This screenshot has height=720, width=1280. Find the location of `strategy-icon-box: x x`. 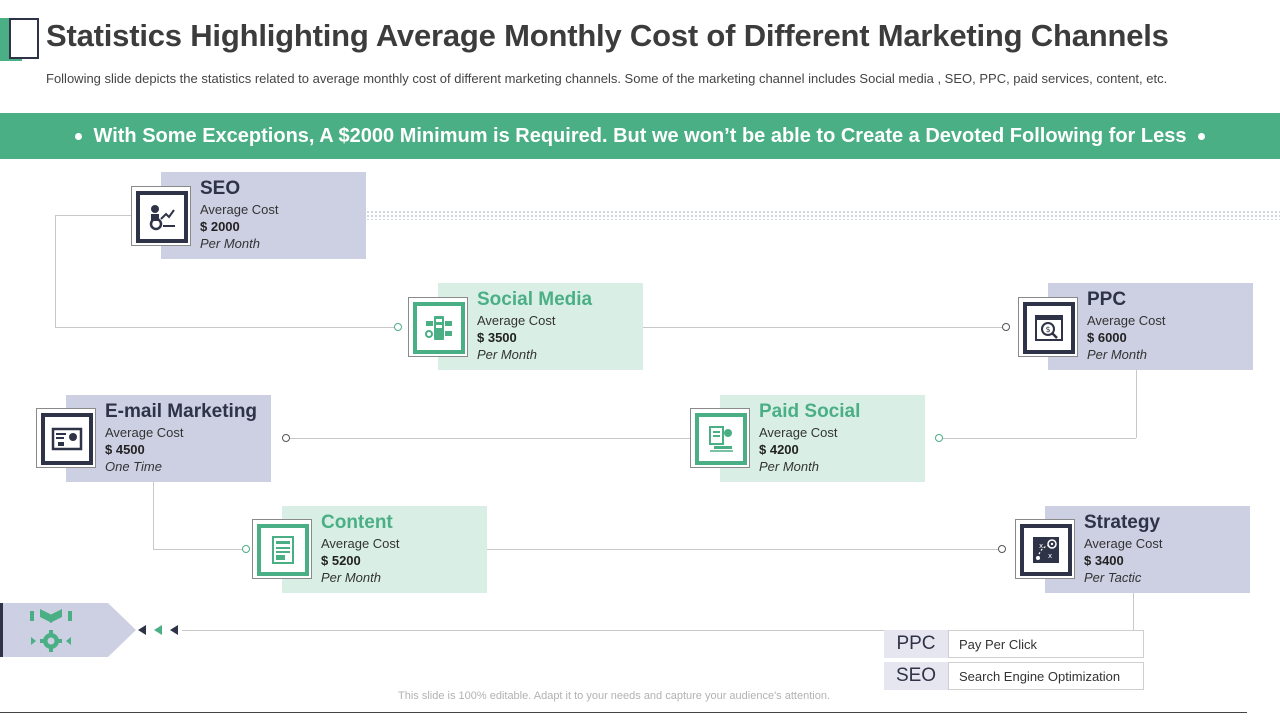

strategy-icon-box: x x is located at coordinates (1045, 549).